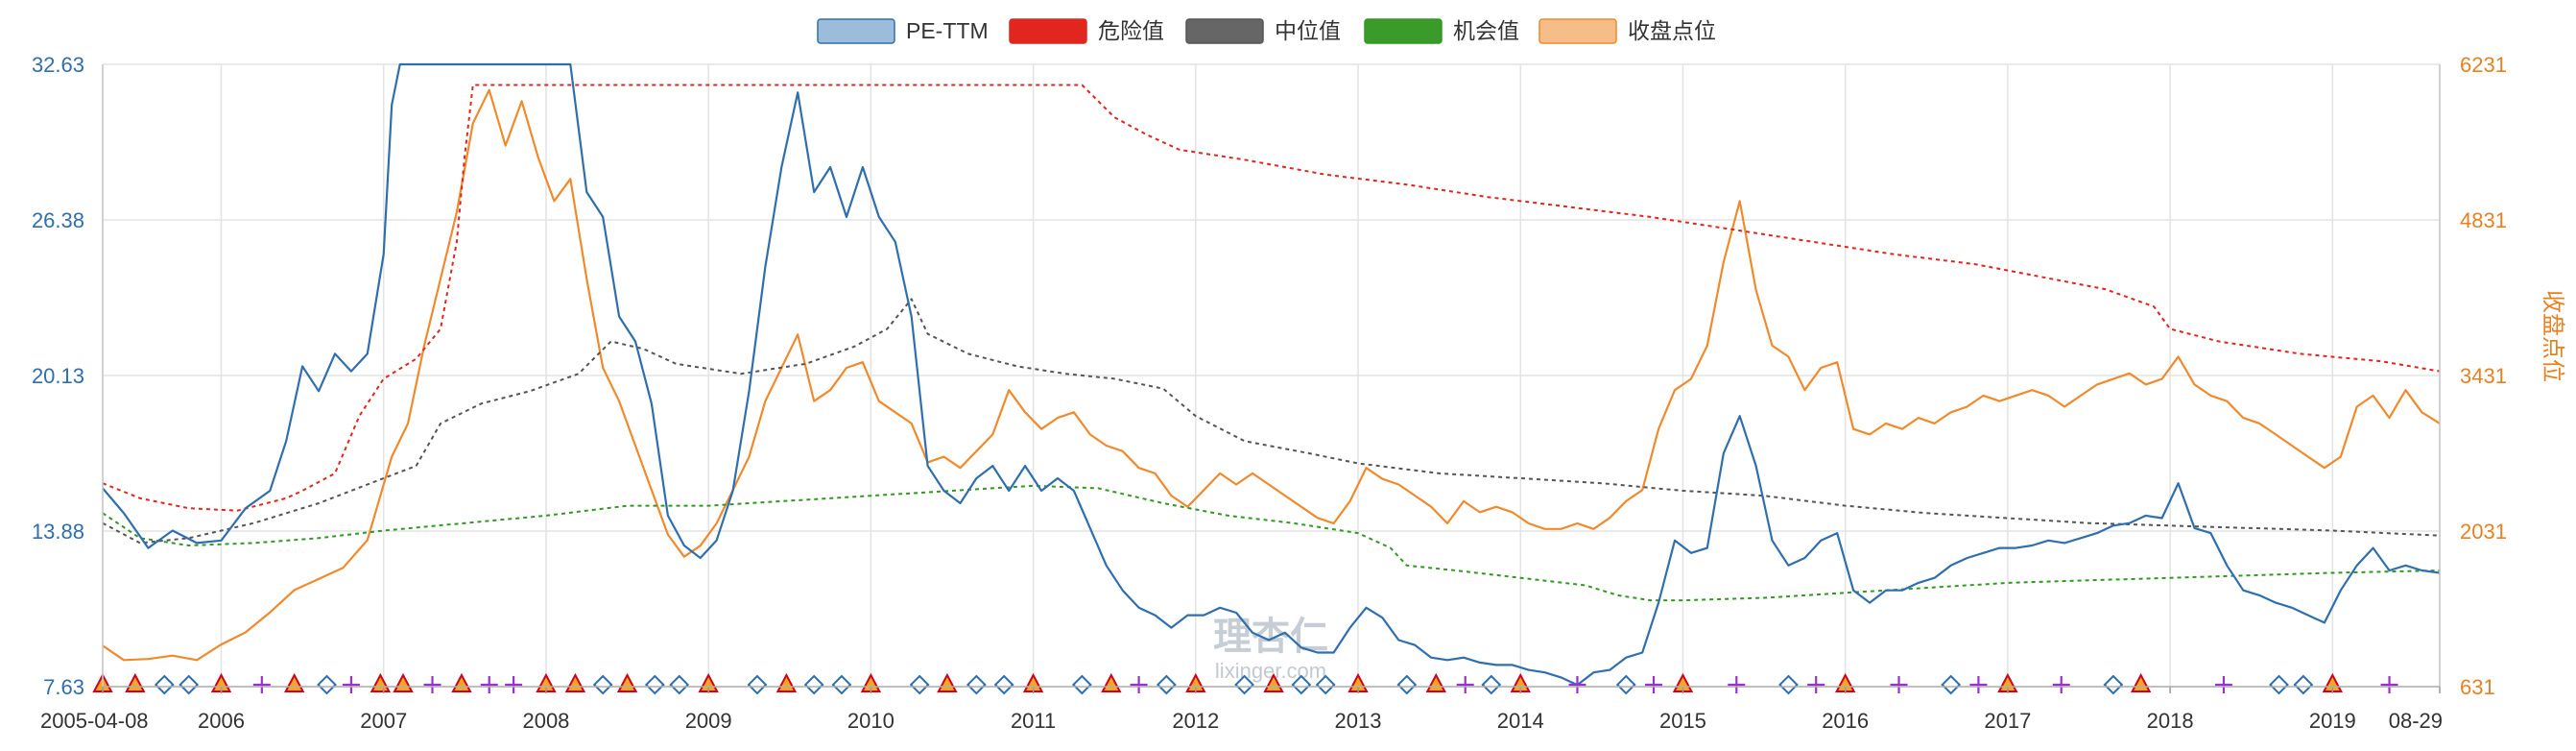 The width and height of the screenshot is (2576, 751). I want to click on y-left-tick-label: 32.63, so click(58, 65).